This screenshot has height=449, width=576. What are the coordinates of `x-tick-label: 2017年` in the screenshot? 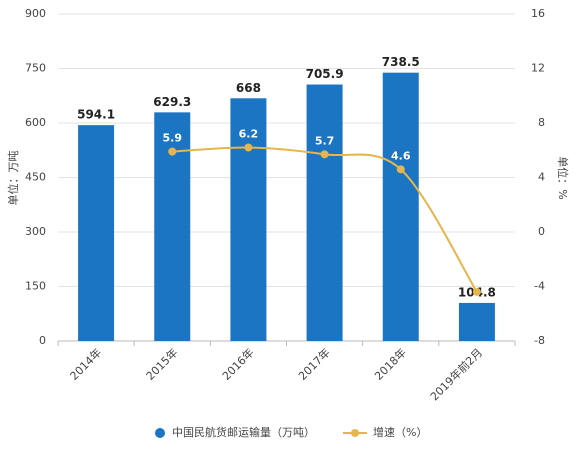 It's located at (313, 363).